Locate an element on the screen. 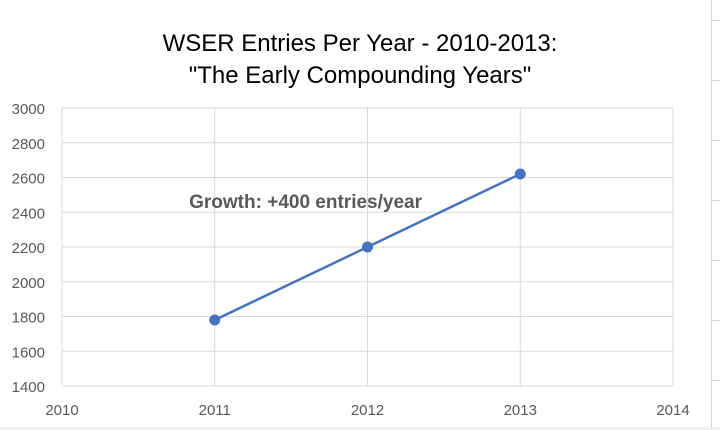 This screenshot has width=720, height=430. y-tick-label: 2000 is located at coordinates (28, 283).